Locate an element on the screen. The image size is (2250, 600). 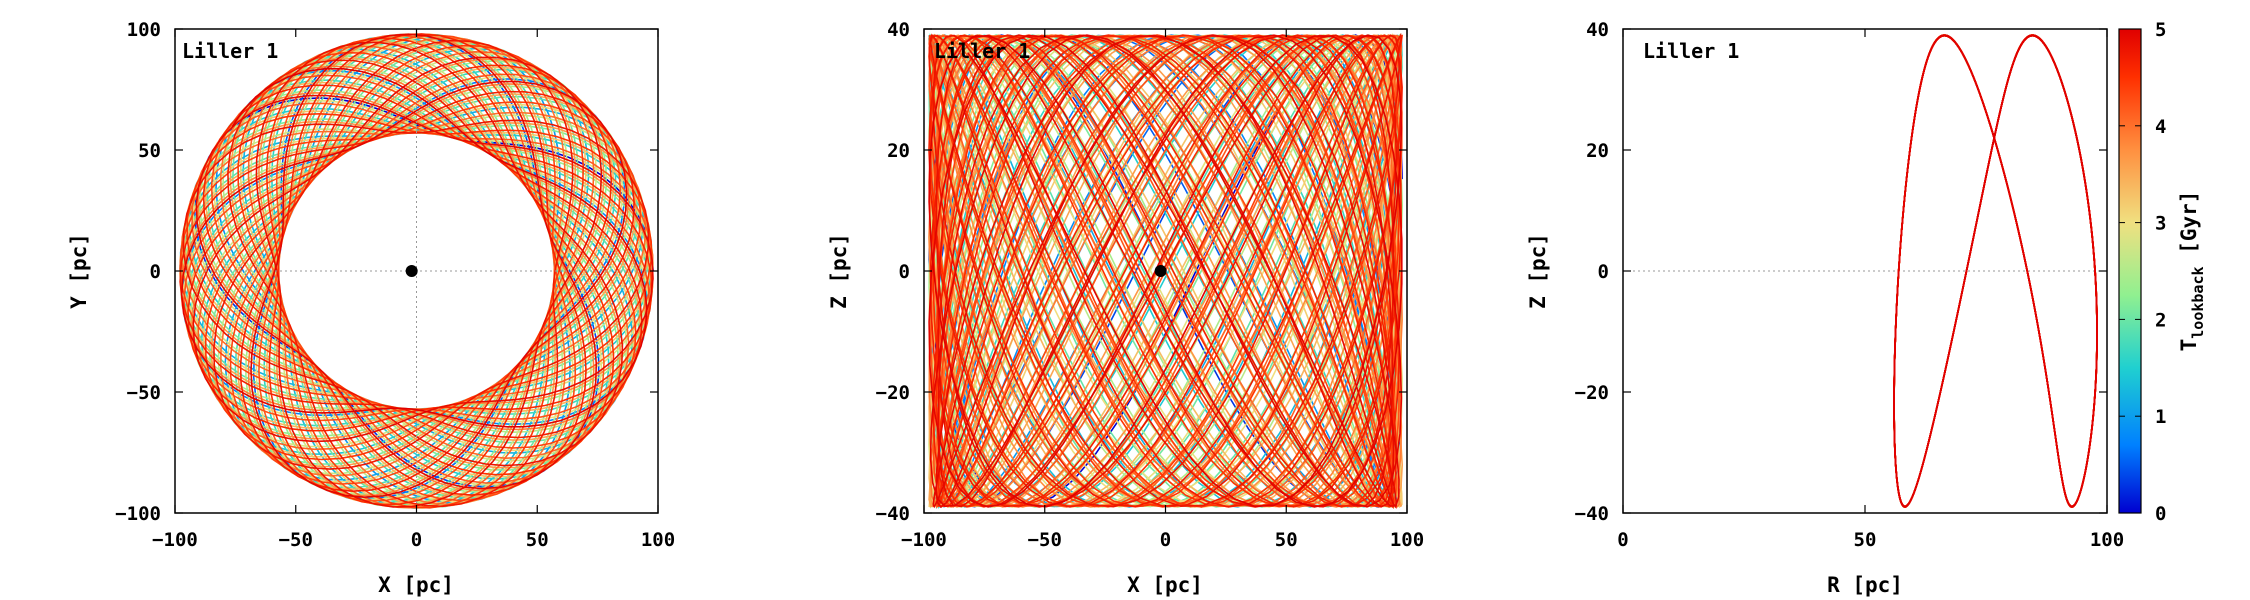
y-tick-label: 100 is located at coordinates (144, 30).